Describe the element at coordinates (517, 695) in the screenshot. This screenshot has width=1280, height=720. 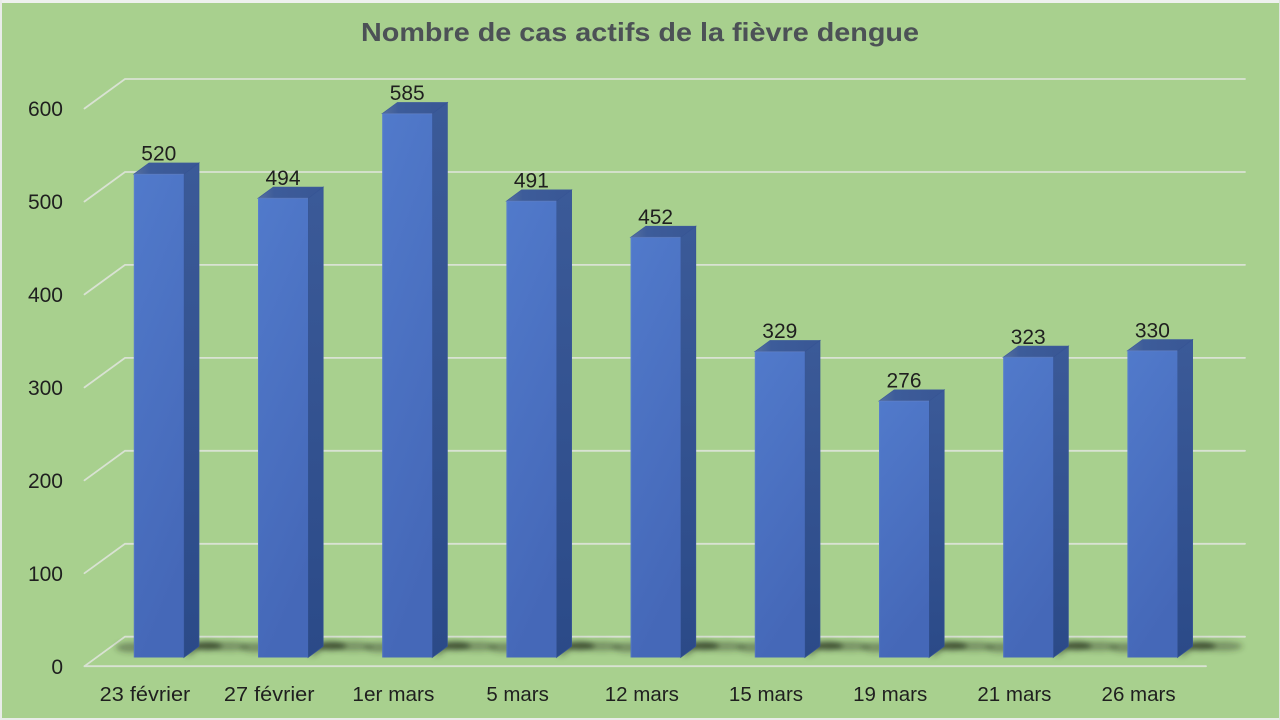
I see `svg-text: 5 mars` at that location.